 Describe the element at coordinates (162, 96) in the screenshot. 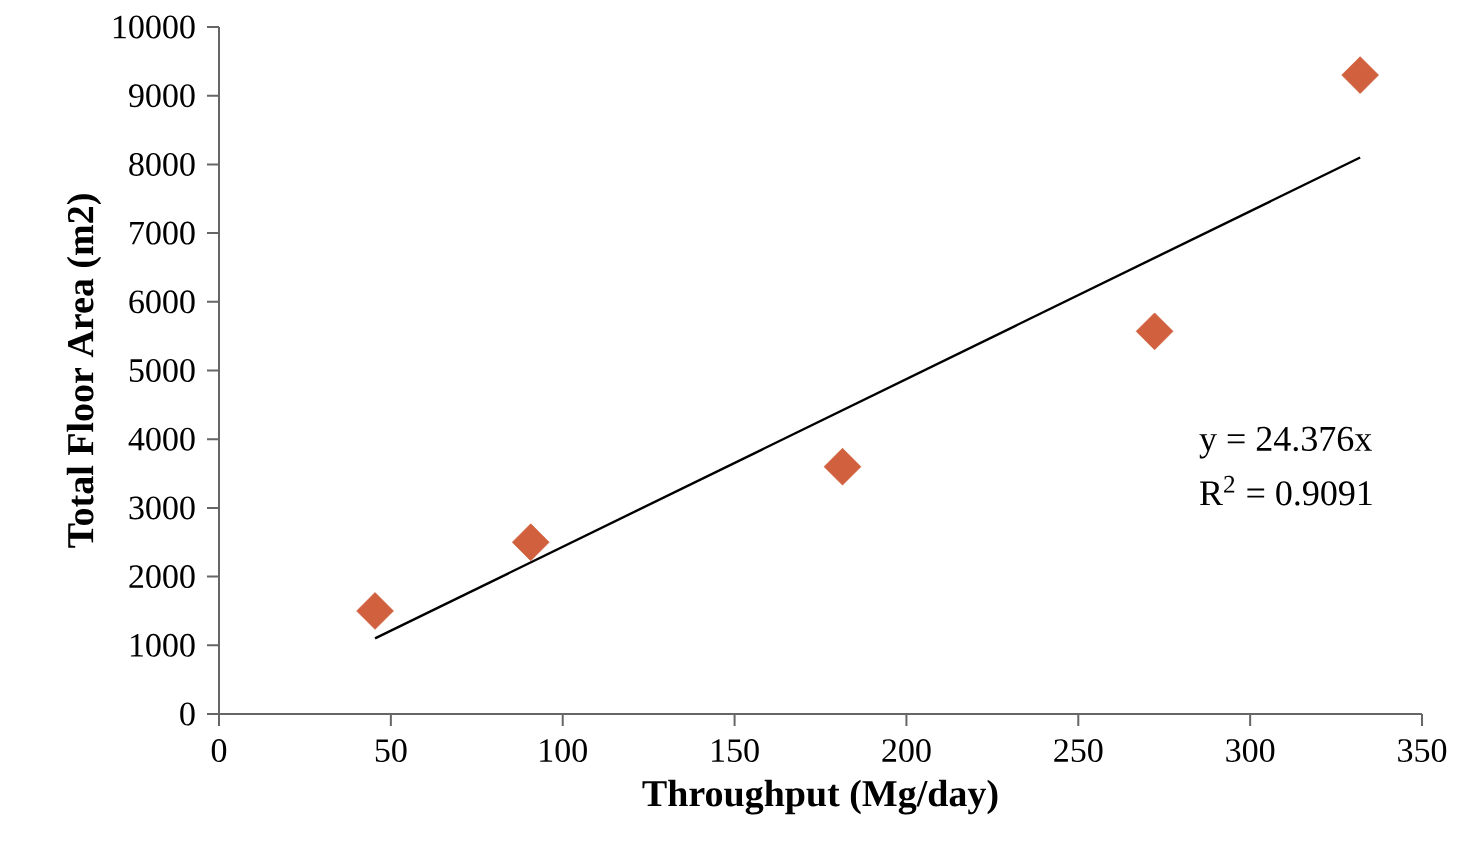

I see `y-tick-label: 9000` at that location.